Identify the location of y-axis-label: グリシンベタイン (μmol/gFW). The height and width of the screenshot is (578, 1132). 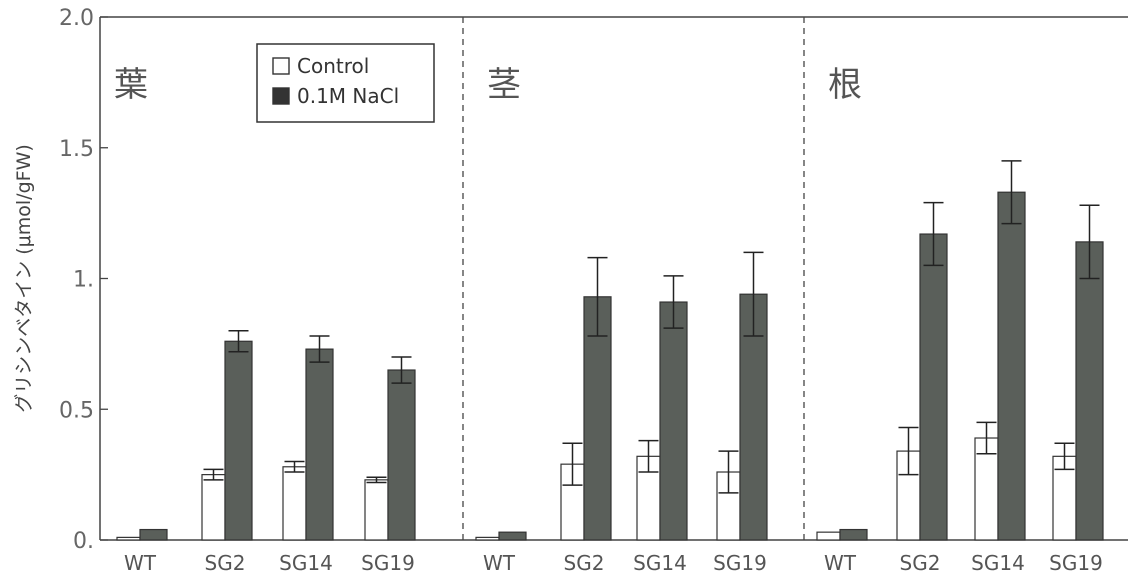
(24, 278).